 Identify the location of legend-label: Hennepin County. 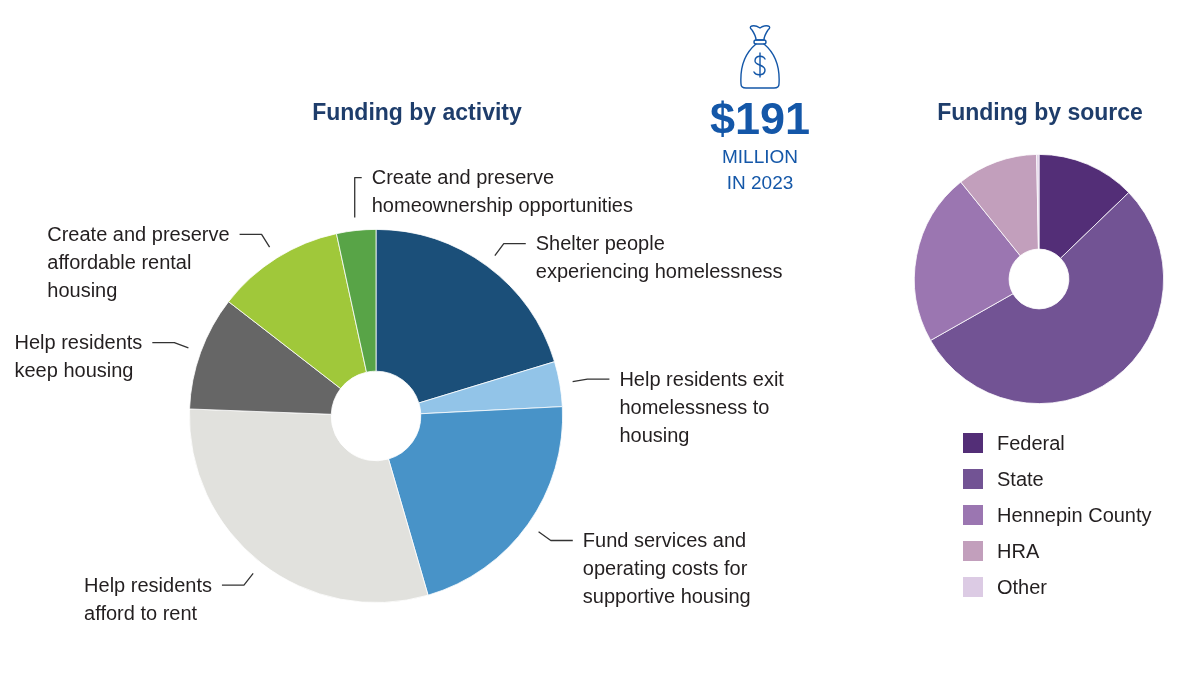
(1074, 514).